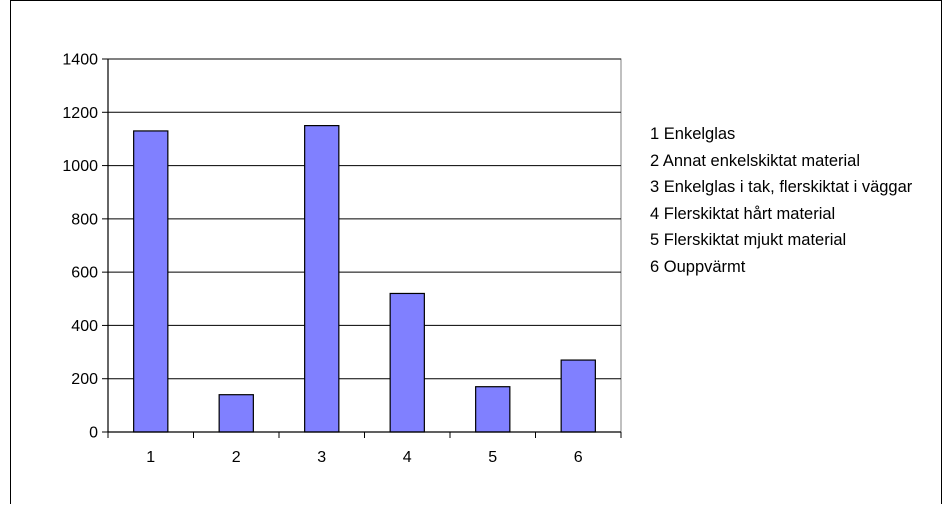  I want to click on legend-item-3: 3 Enkelglas i tak, flerskiktat i väggar, so click(781, 187).